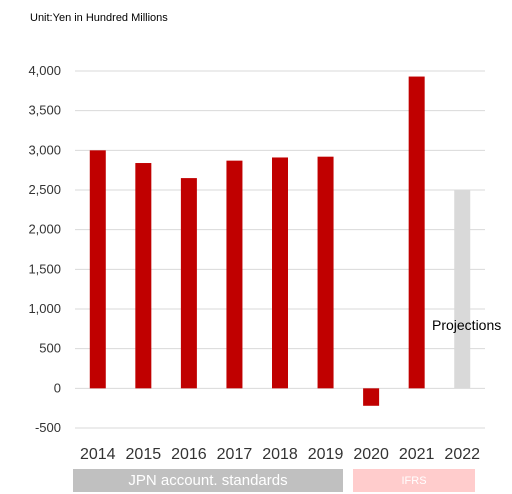  What do you see at coordinates (326, 454) in the screenshot?
I see `x-tick-label: 2019` at bounding box center [326, 454].